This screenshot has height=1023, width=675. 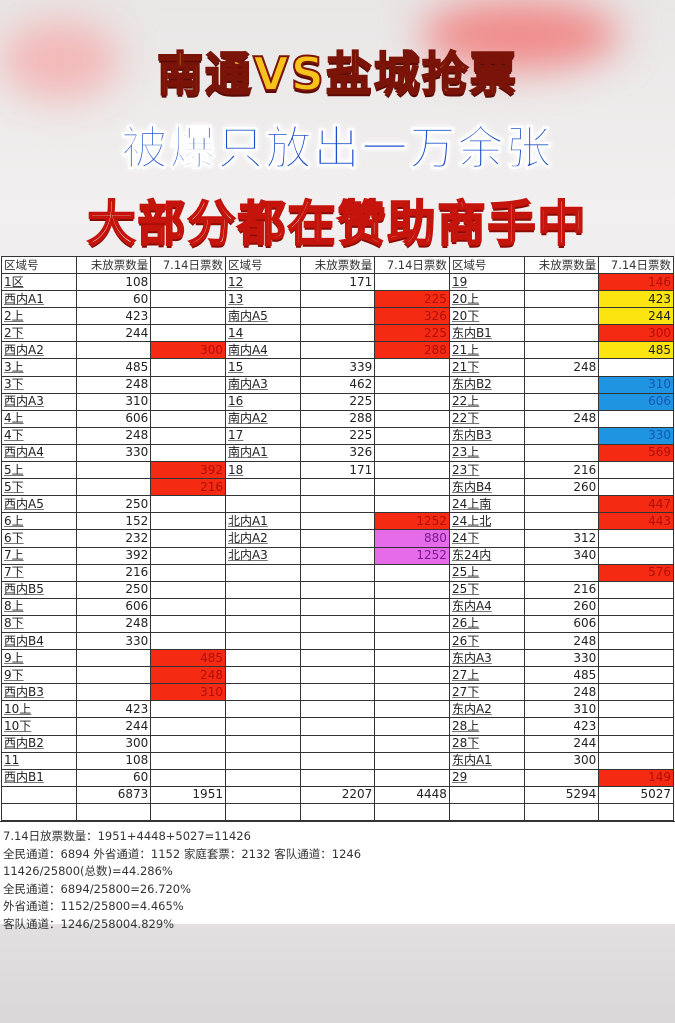 I want to click on zone-cell: 2下, so click(x=39, y=333).